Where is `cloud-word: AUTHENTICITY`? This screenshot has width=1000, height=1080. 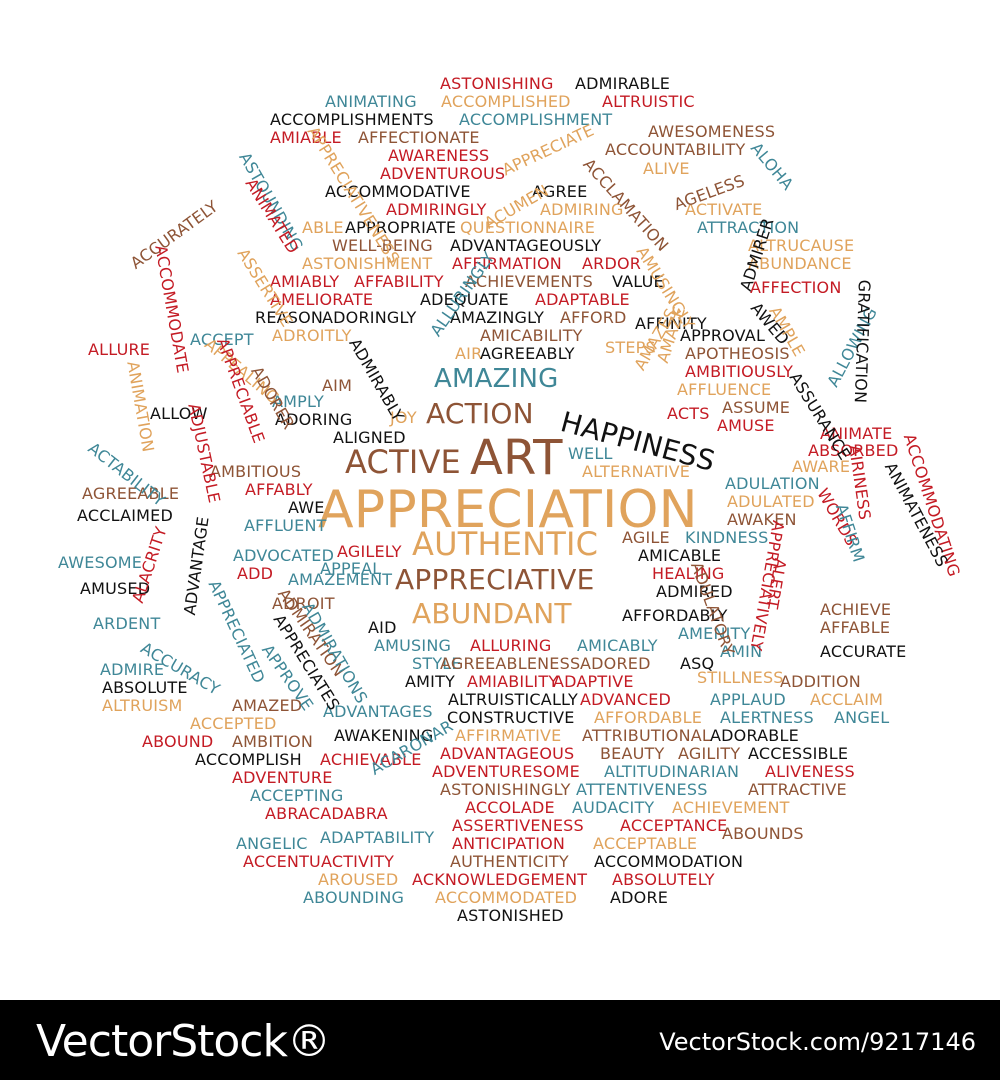 cloud-word: AUTHENTICITY is located at coordinates (509, 861).